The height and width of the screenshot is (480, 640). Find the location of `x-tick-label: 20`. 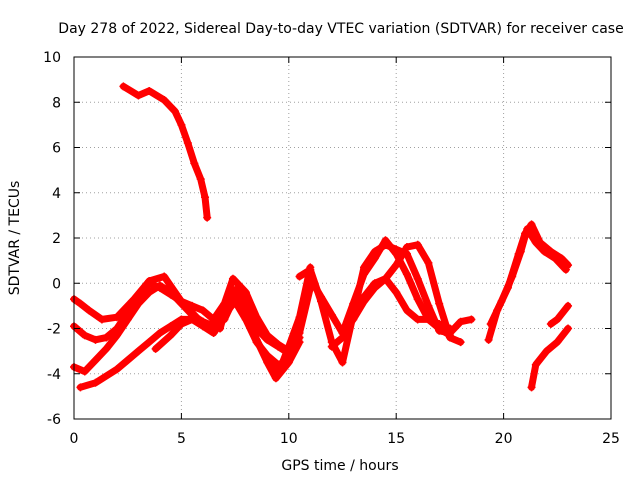

x-tick-label: 20 is located at coordinates (504, 439).